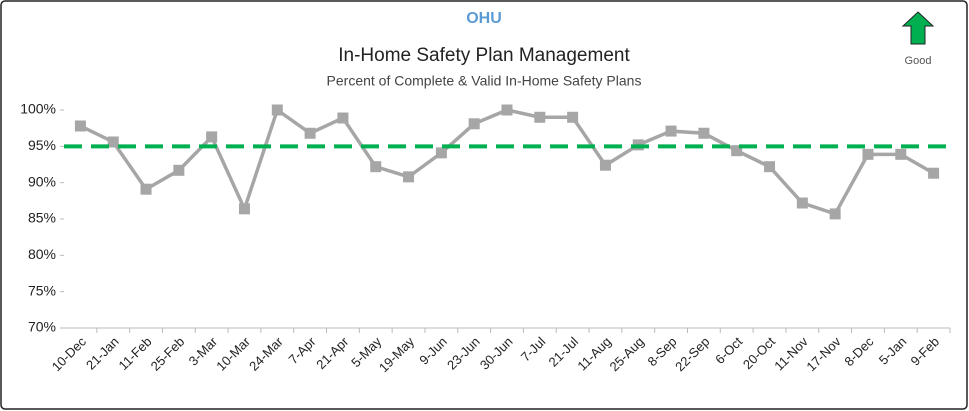 This screenshot has height=411, width=969. Describe the element at coordinates (484, 18) in the screenshot. I see `chart-header: OHU` at that location.